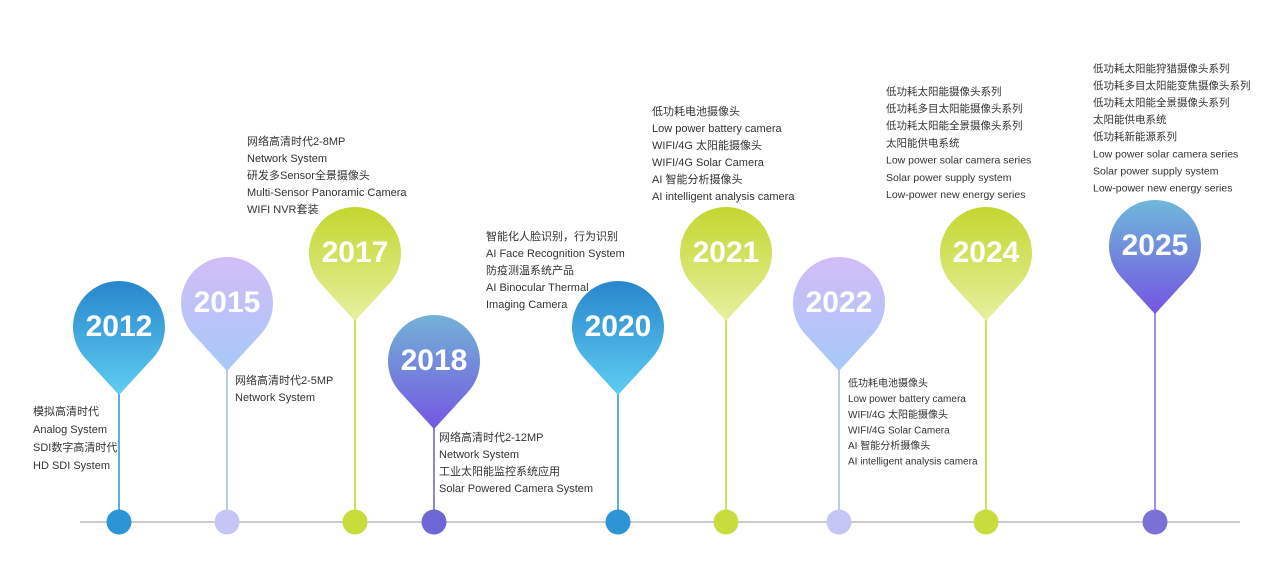 The image size is (1280, 588). Describe the element at coordinates (726, 252) in the screenshot. I see `year: 2021` at that location.